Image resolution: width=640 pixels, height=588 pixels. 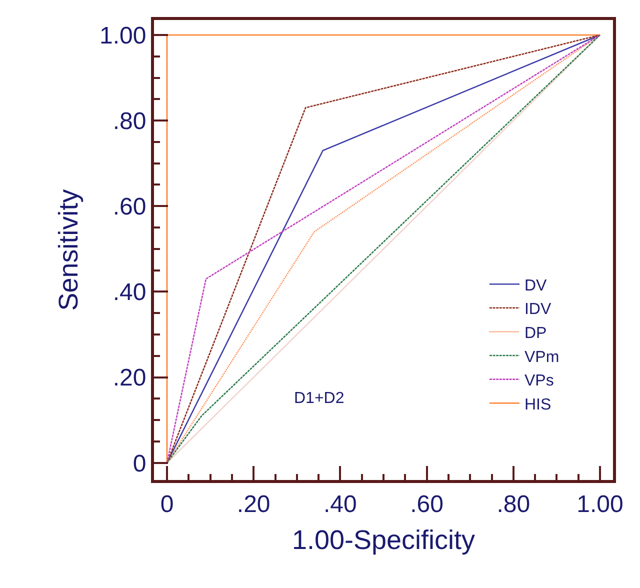 What do you see at coordinates (535, 333) in the screenshot?
I see `legend-label: DP` at bounding box center [535, 333].